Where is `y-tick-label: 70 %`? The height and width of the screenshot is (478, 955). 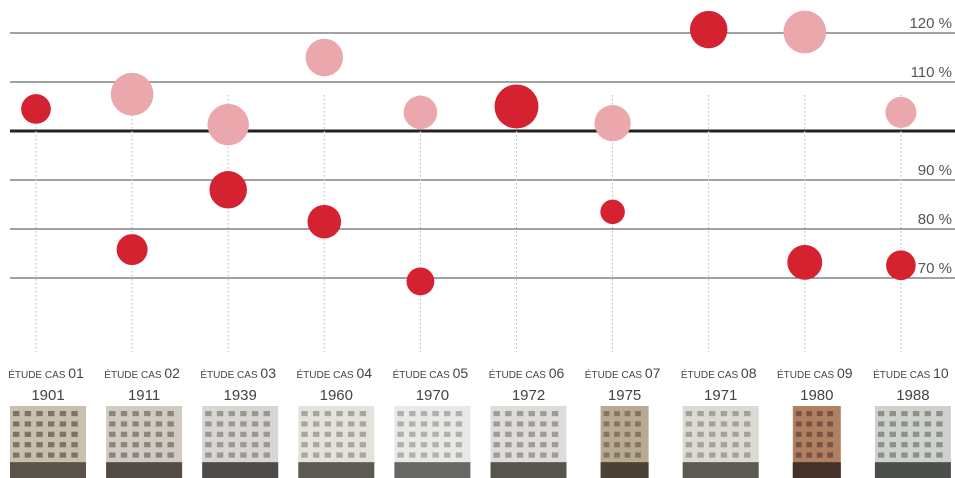 y-tick-label: 70 % is located at coordinates (935, 268).